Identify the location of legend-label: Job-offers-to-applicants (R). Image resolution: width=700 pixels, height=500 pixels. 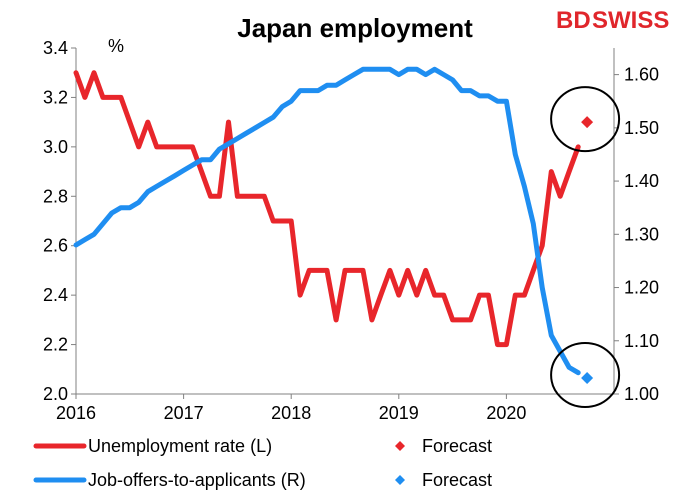
(197, 480).